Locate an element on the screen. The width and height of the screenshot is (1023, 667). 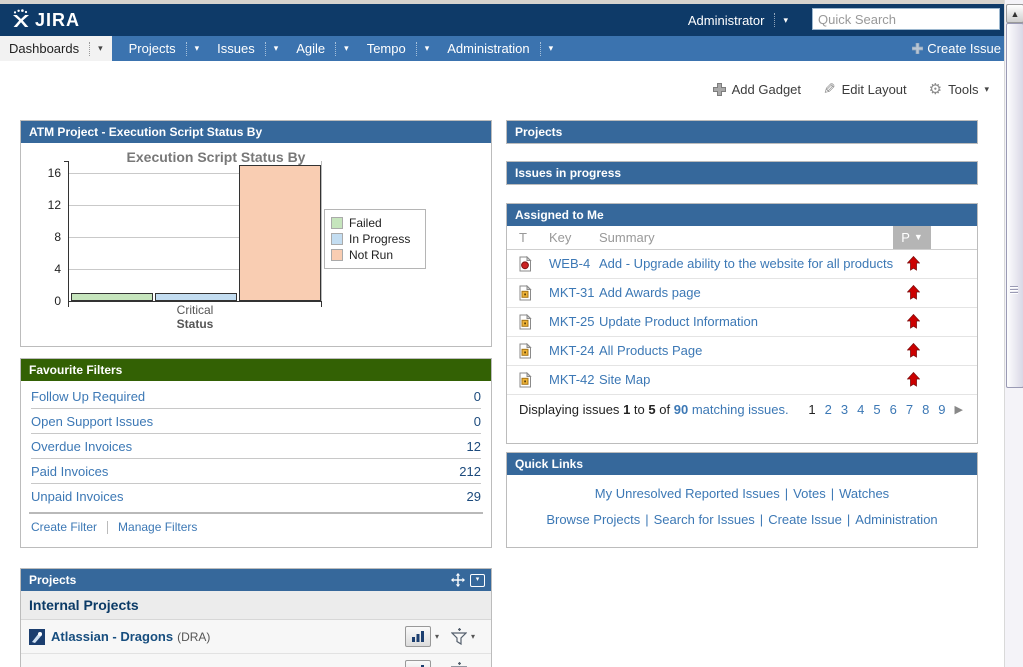
filter-row: Paid Invoices 212 is located at coordinates (256, 471).